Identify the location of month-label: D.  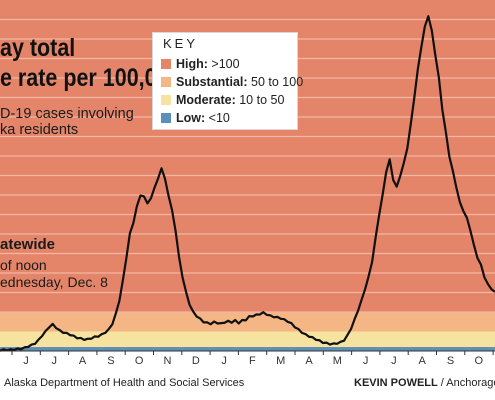
(195, 361).